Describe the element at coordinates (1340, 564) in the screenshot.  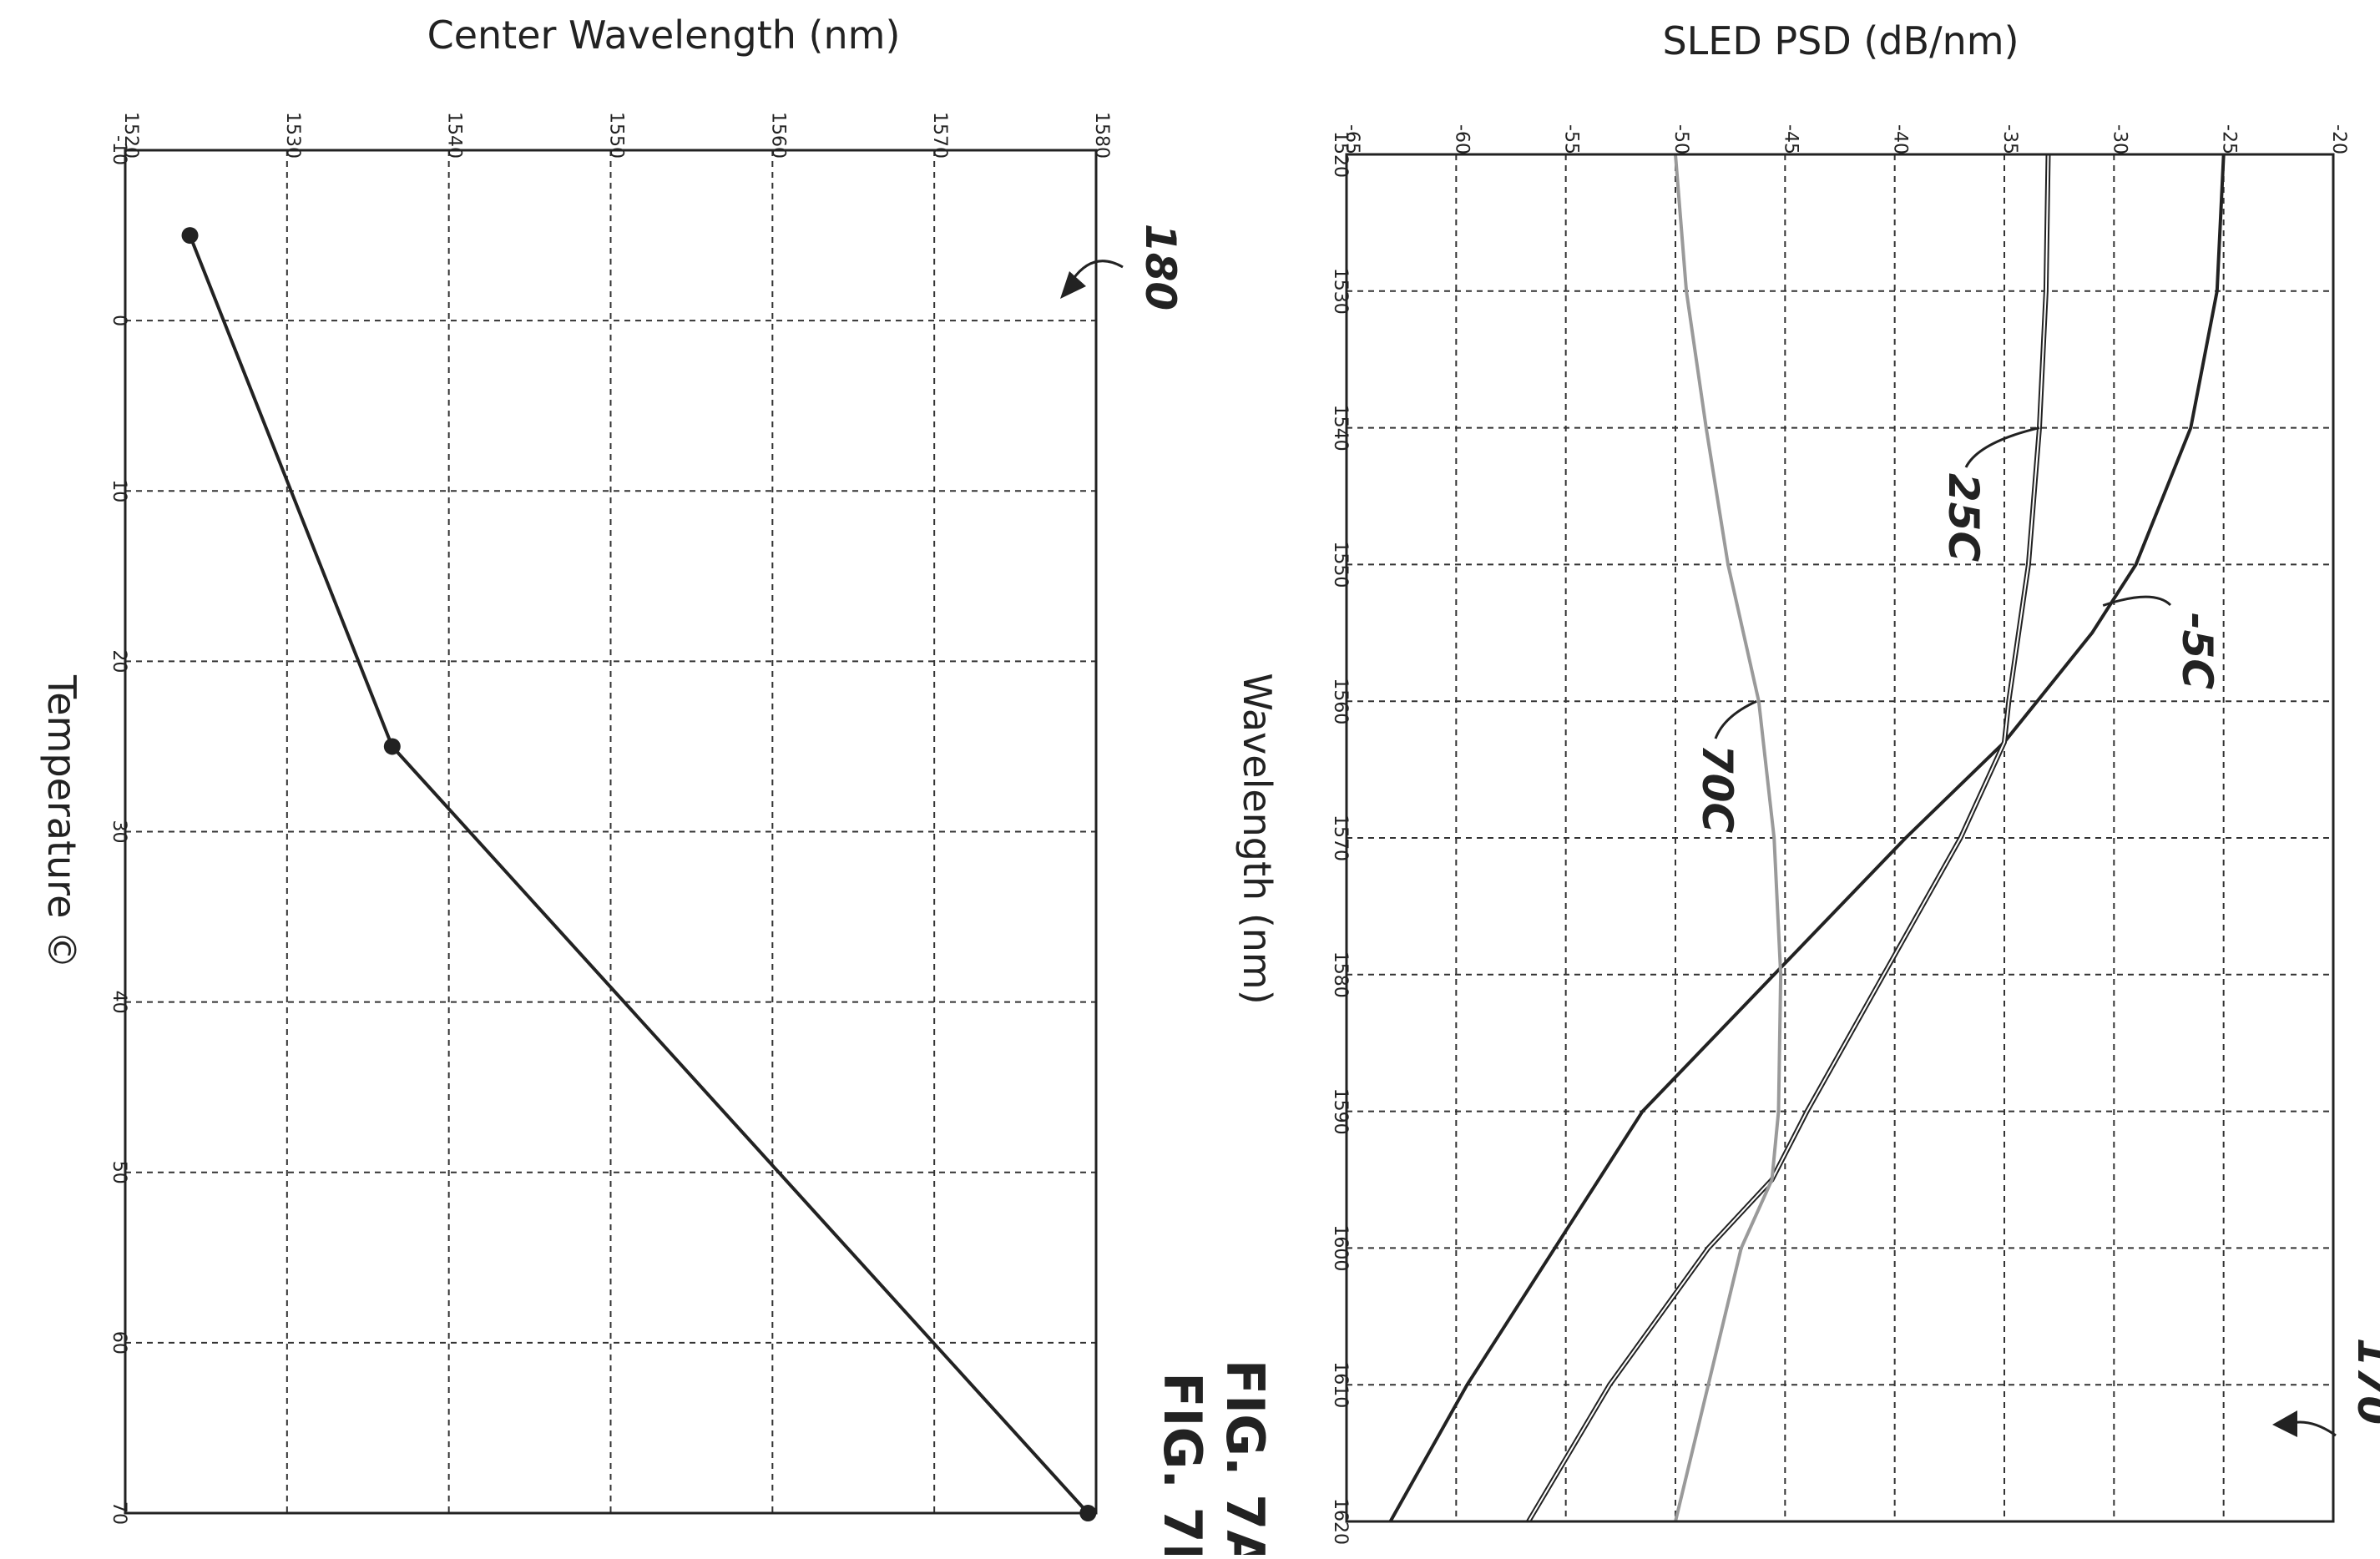
I see `a-x-tick-label: 1550` at that location.